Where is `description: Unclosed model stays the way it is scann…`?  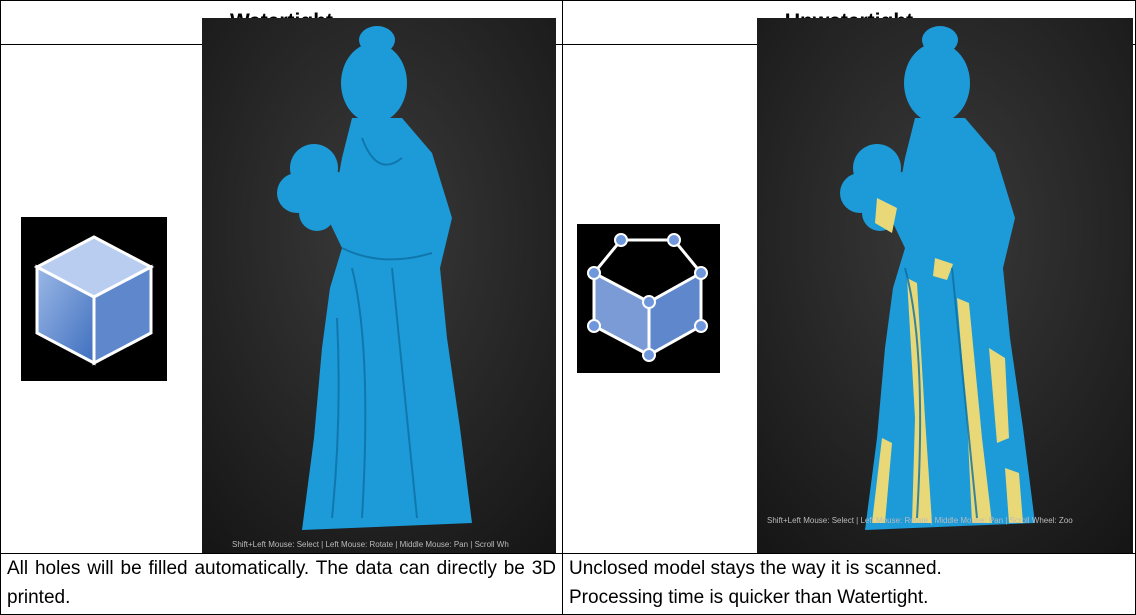 description: Unclosed model stays the way it is scann… is located at coordinates (849, 584).